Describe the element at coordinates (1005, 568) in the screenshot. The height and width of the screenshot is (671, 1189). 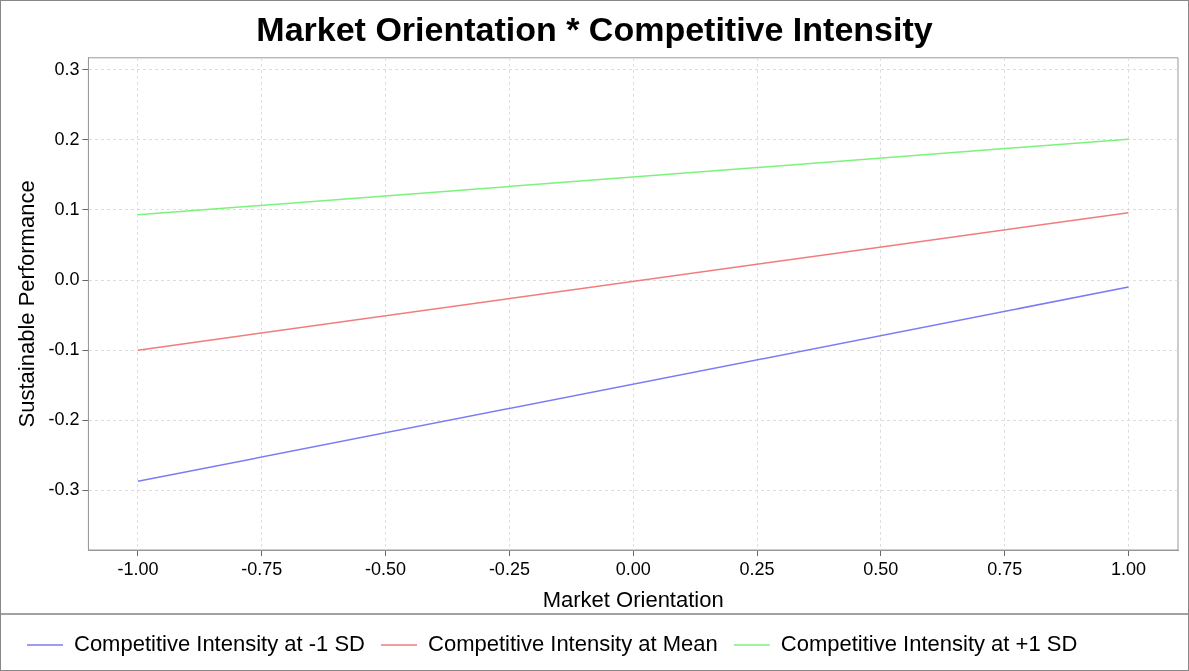
I see `x-tick-label: 0.75` at that location.